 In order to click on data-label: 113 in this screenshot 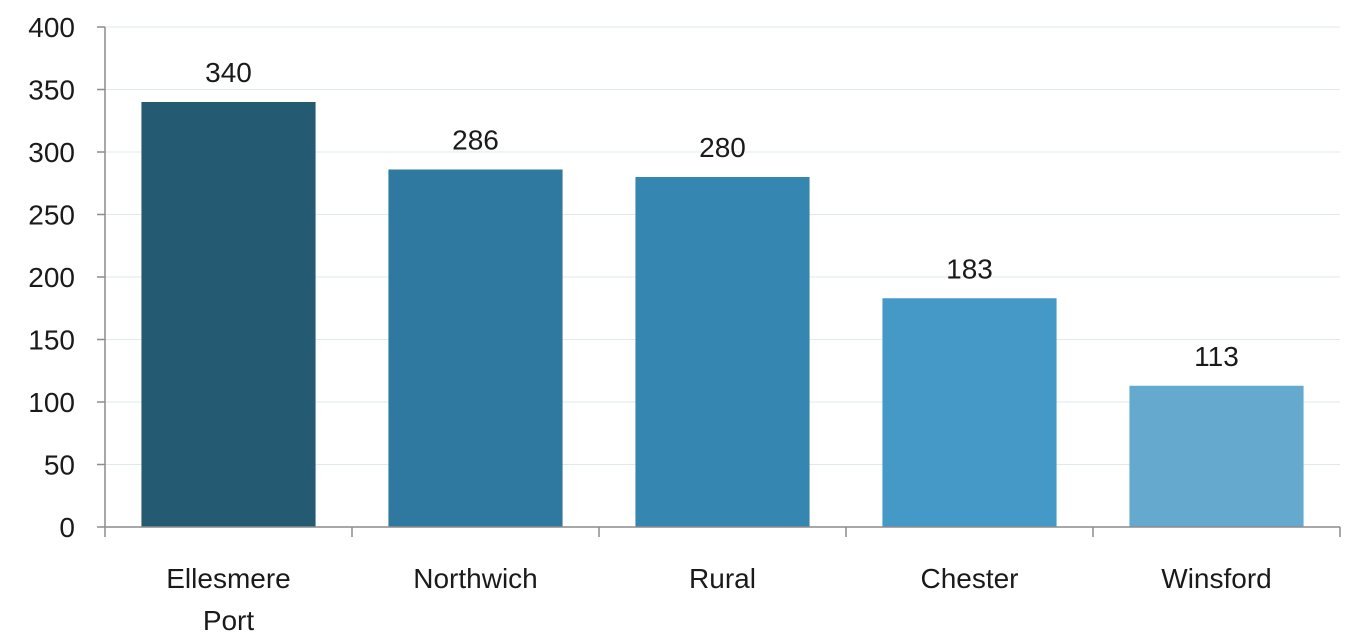, I will do `click(1216, 356)`.